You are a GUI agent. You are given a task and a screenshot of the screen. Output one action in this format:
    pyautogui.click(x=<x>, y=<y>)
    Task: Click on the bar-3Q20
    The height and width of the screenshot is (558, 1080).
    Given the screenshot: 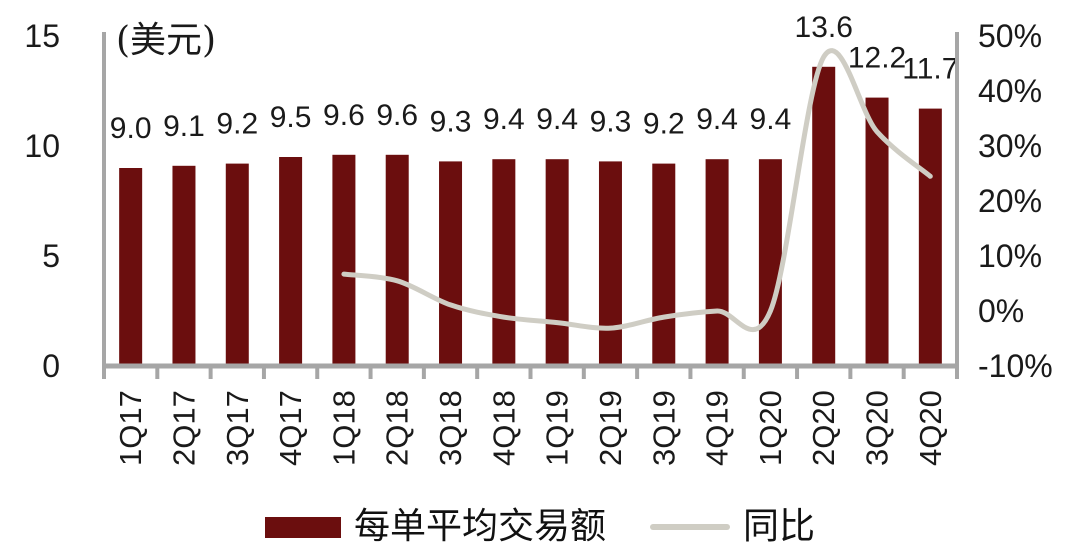 What is the action you would take?
    pyautogui.click(x=877, y=231)
    